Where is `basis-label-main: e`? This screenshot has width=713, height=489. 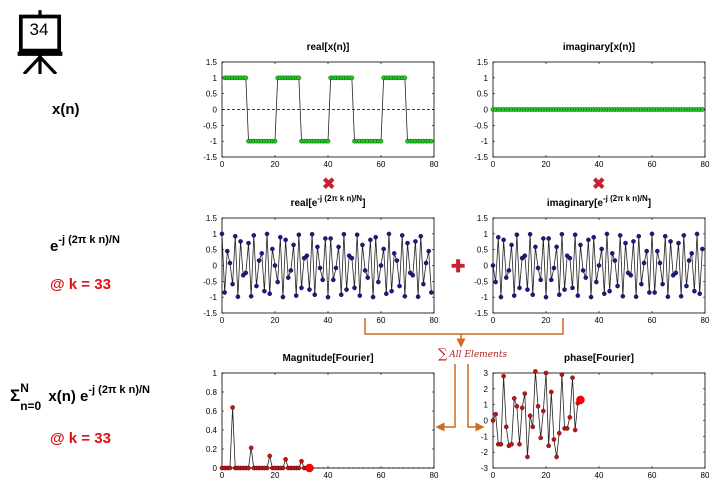 basis-label-main: e is located at coordinates (54, 246).